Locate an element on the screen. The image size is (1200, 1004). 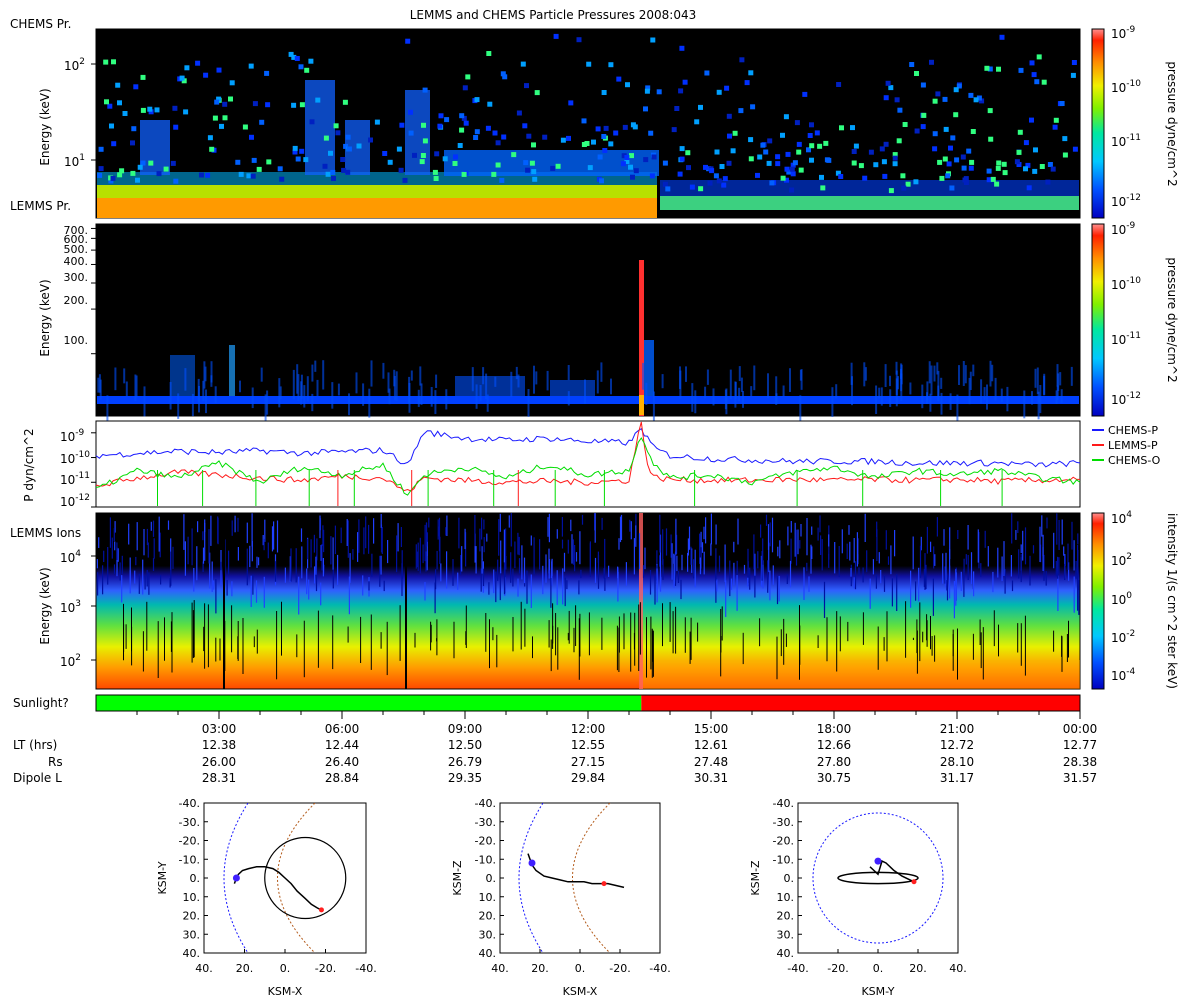
ions-cbar-tick: 104 is located at coordinates (1121, 518).